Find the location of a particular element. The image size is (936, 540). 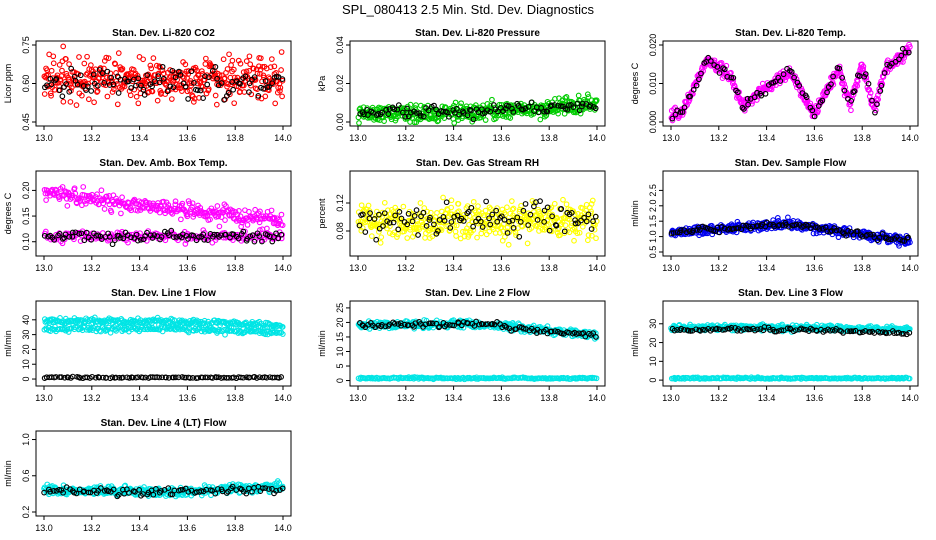

chart-title: Stan. Dev. Amb. Box Temp. is located at coordinates (163, 163).